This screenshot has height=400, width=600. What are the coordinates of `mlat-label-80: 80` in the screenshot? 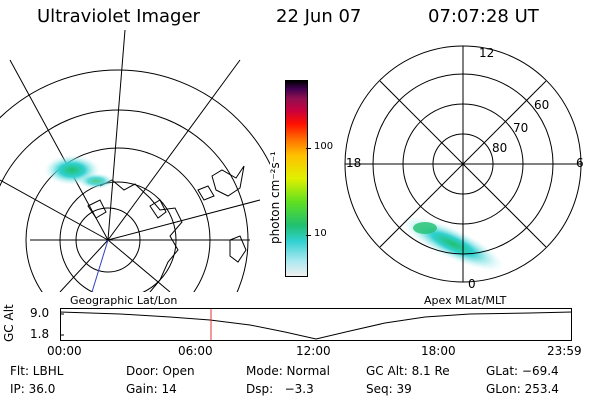 It's located at (500, 148).